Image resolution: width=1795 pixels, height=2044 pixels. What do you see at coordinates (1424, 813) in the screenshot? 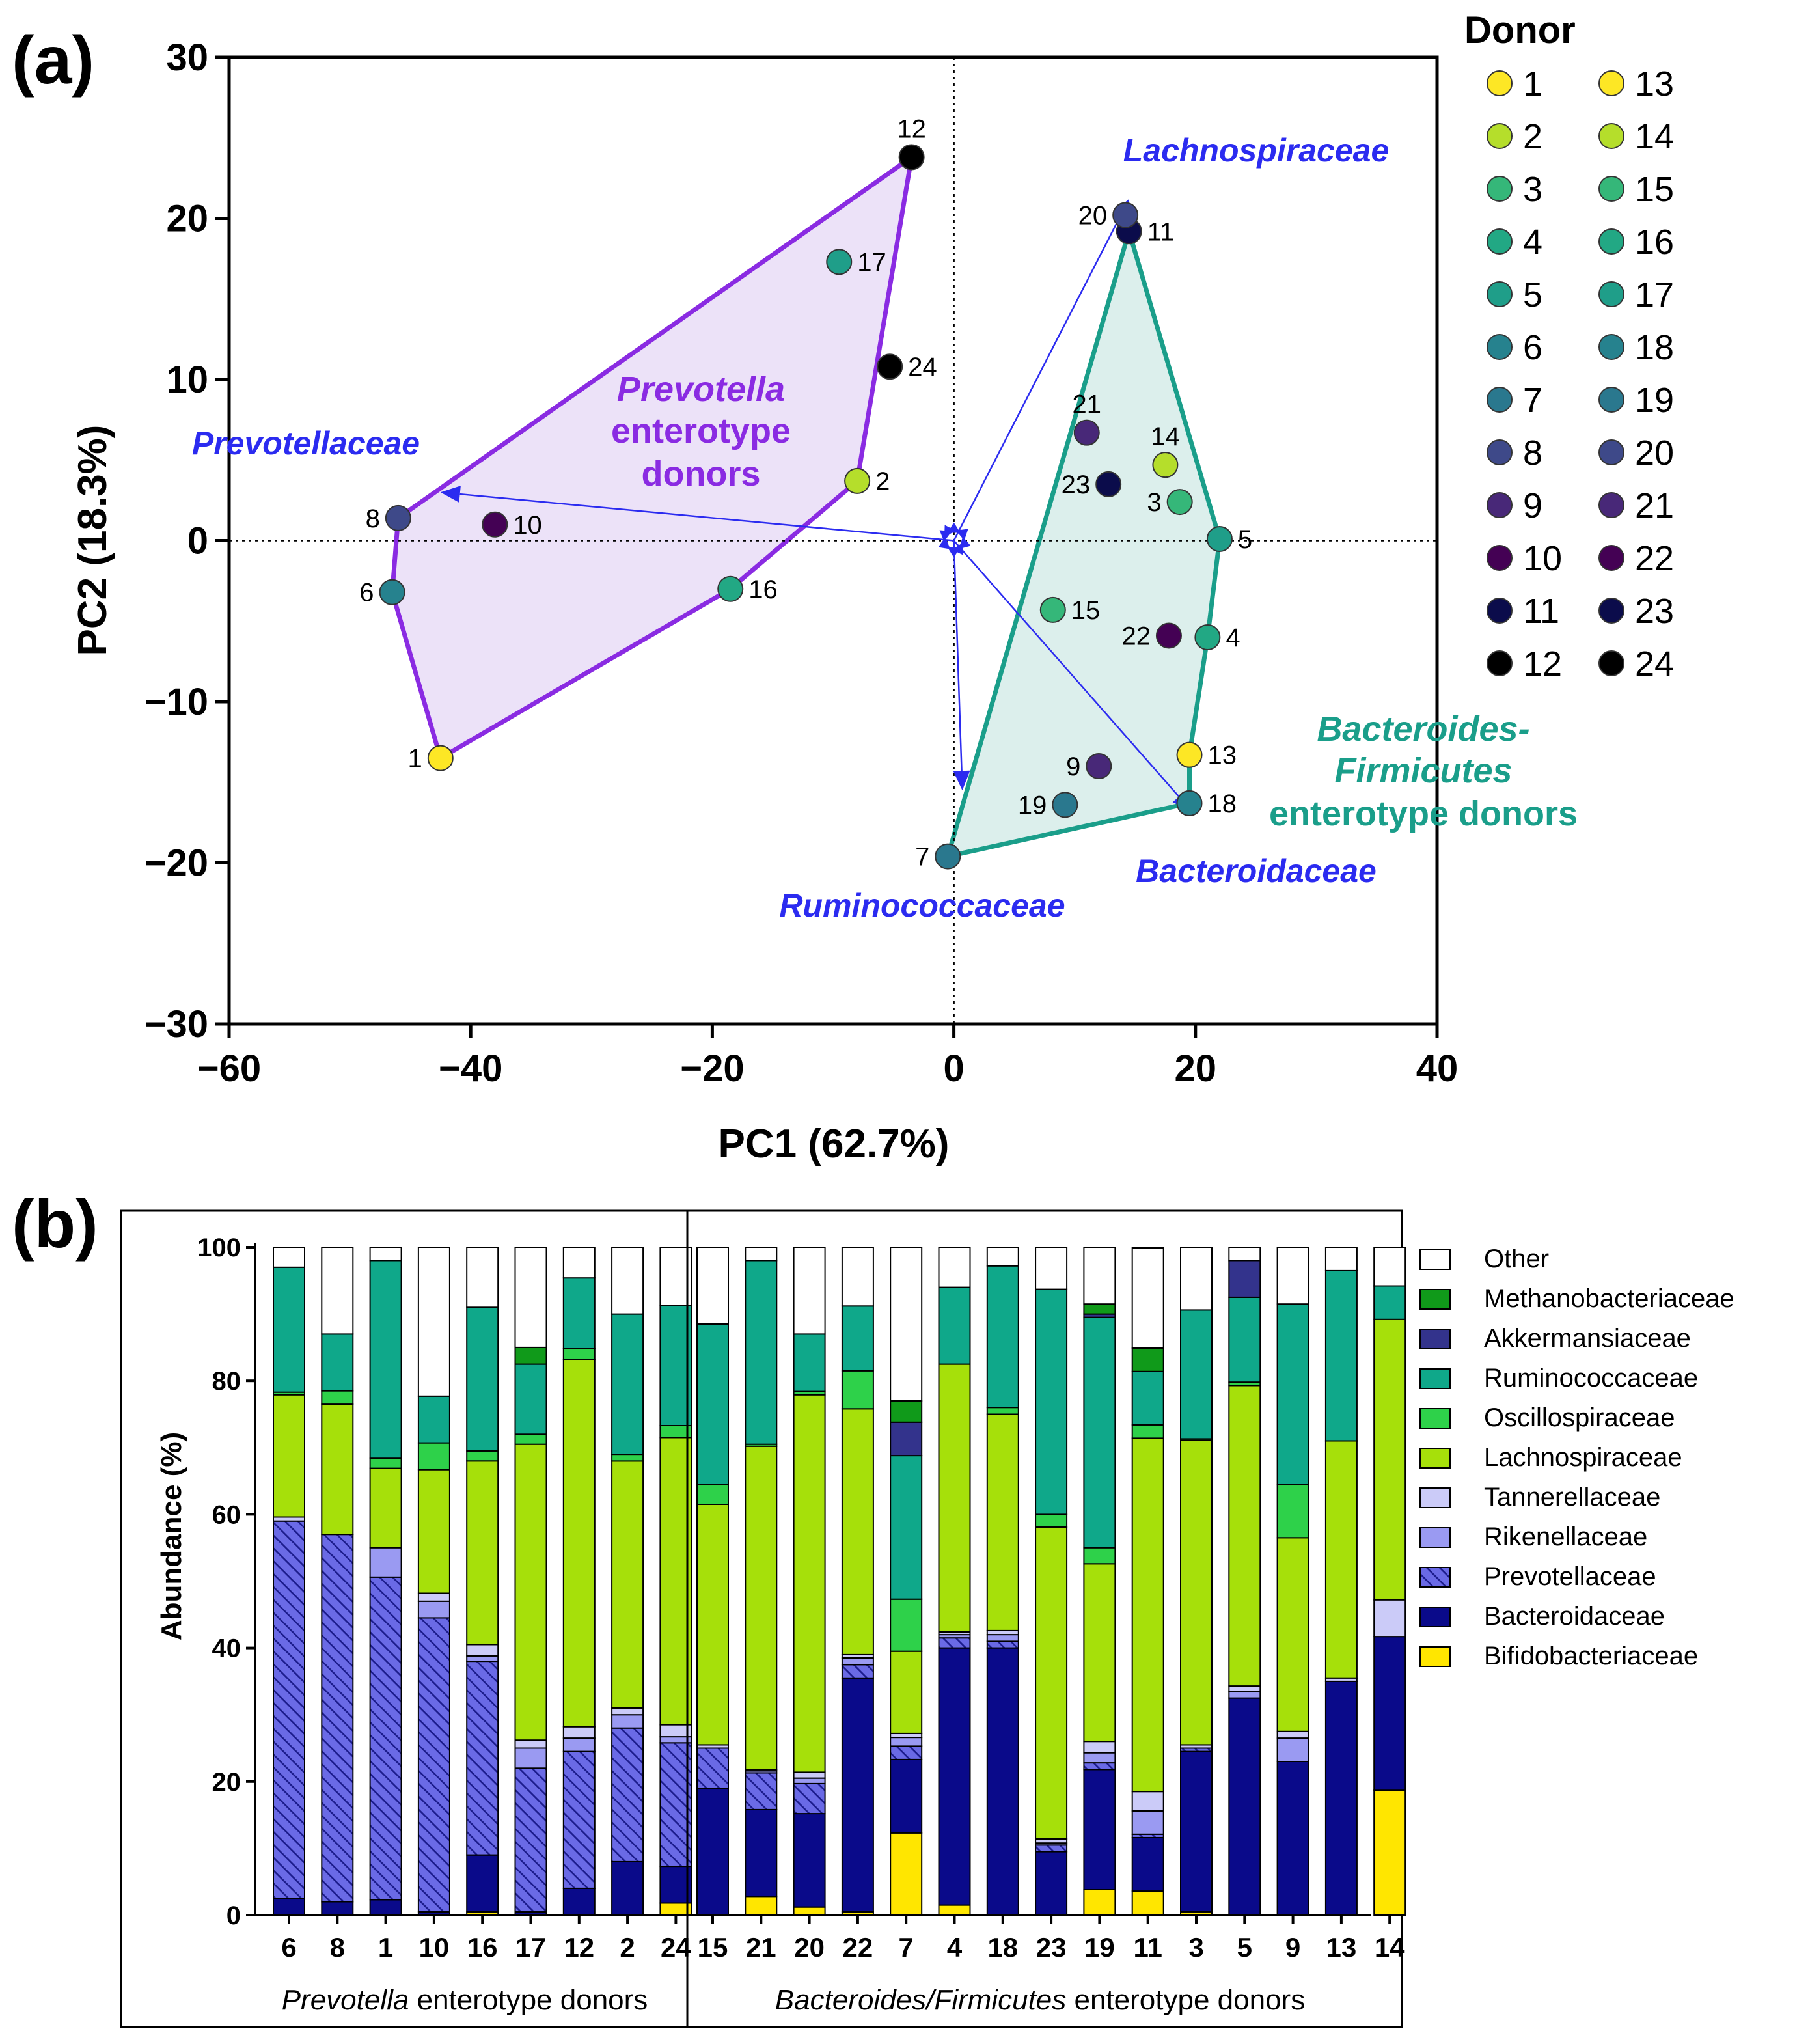
I see `group-label-bacteroides-firmicutes: enterotype donors` at bounding box center [1424, 813].